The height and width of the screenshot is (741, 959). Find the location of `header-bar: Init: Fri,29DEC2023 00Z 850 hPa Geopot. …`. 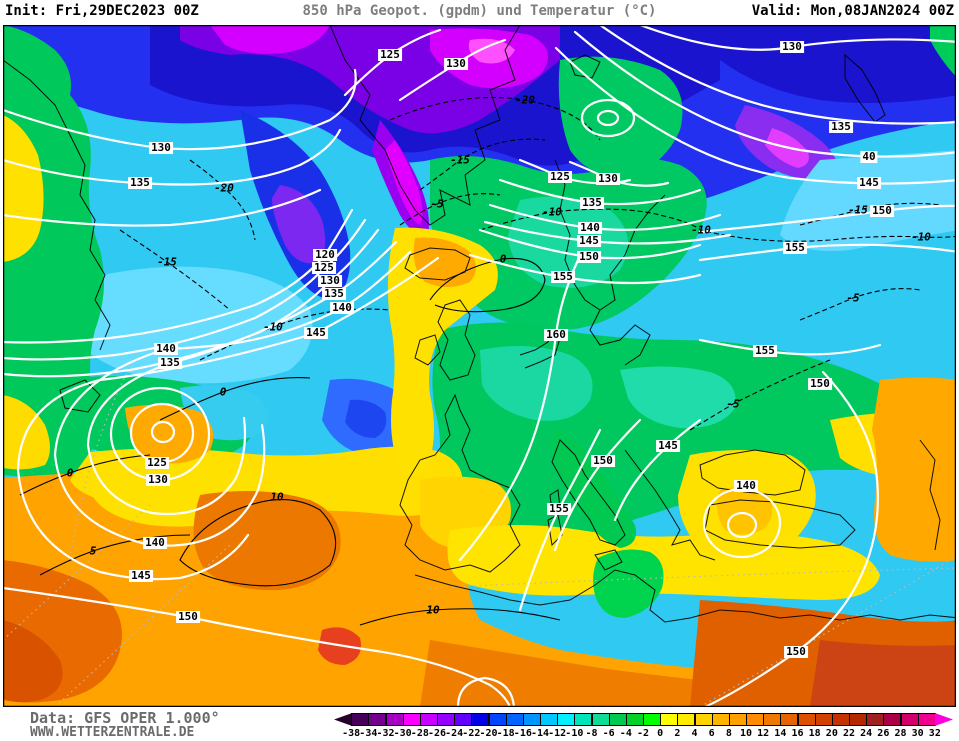

header-bar: Init: Fri,29DEC2023 00Z 850 hPa Geopot. … is located at coordinates (479, 12).